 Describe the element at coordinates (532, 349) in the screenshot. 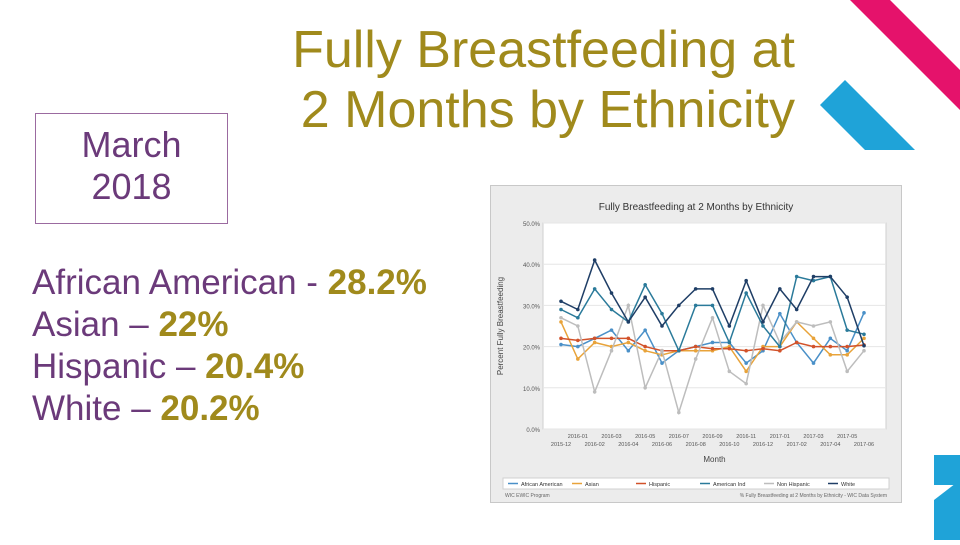

I see `y-tick-label: 20.0%` at that location.